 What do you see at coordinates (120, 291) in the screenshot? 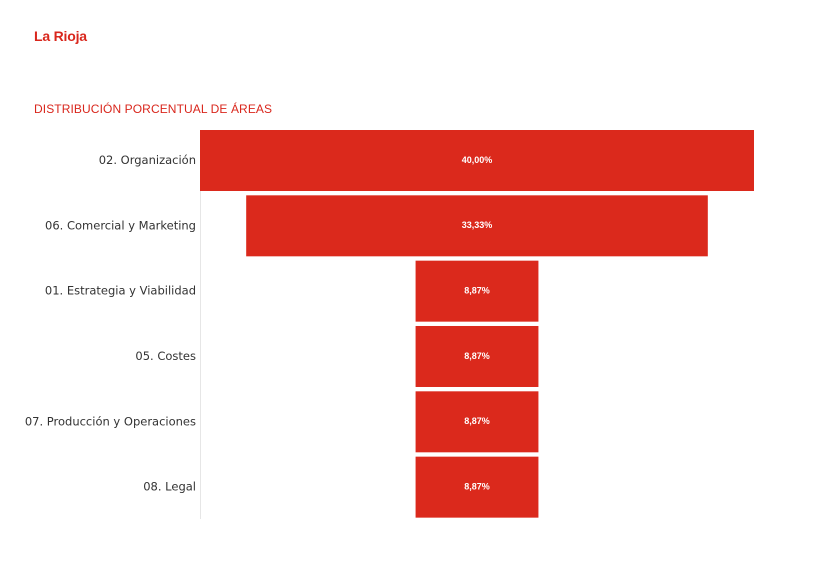
I see `category-label: 01. Estrategia y Viabilidad` at bounding box center [120, 291].